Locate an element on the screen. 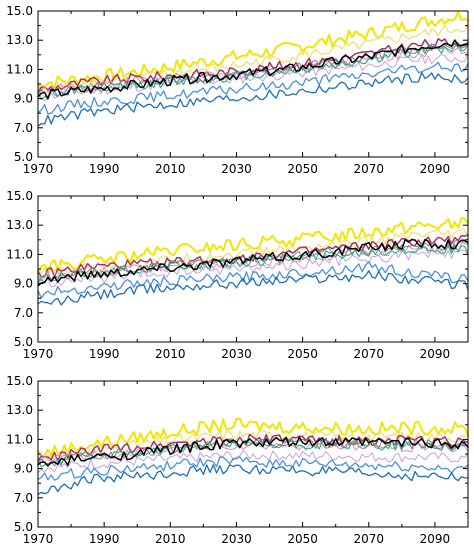  series-7-line is located at coordinates (253, 262).